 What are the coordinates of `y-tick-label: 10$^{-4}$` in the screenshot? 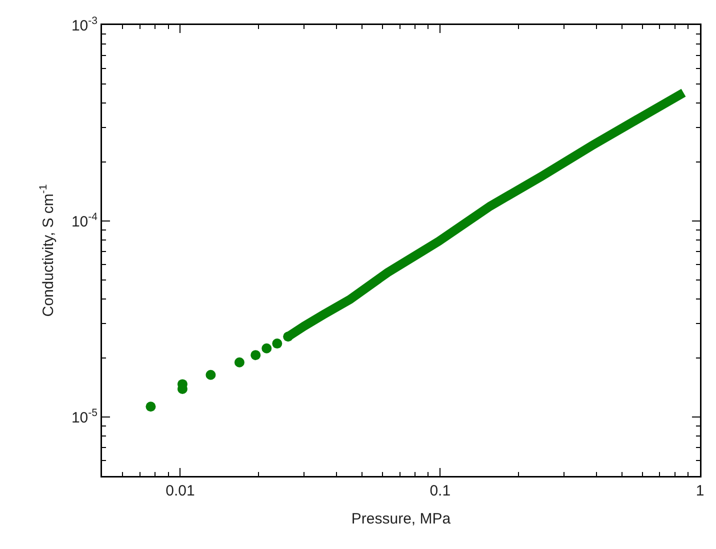 It's located at (84, 220).